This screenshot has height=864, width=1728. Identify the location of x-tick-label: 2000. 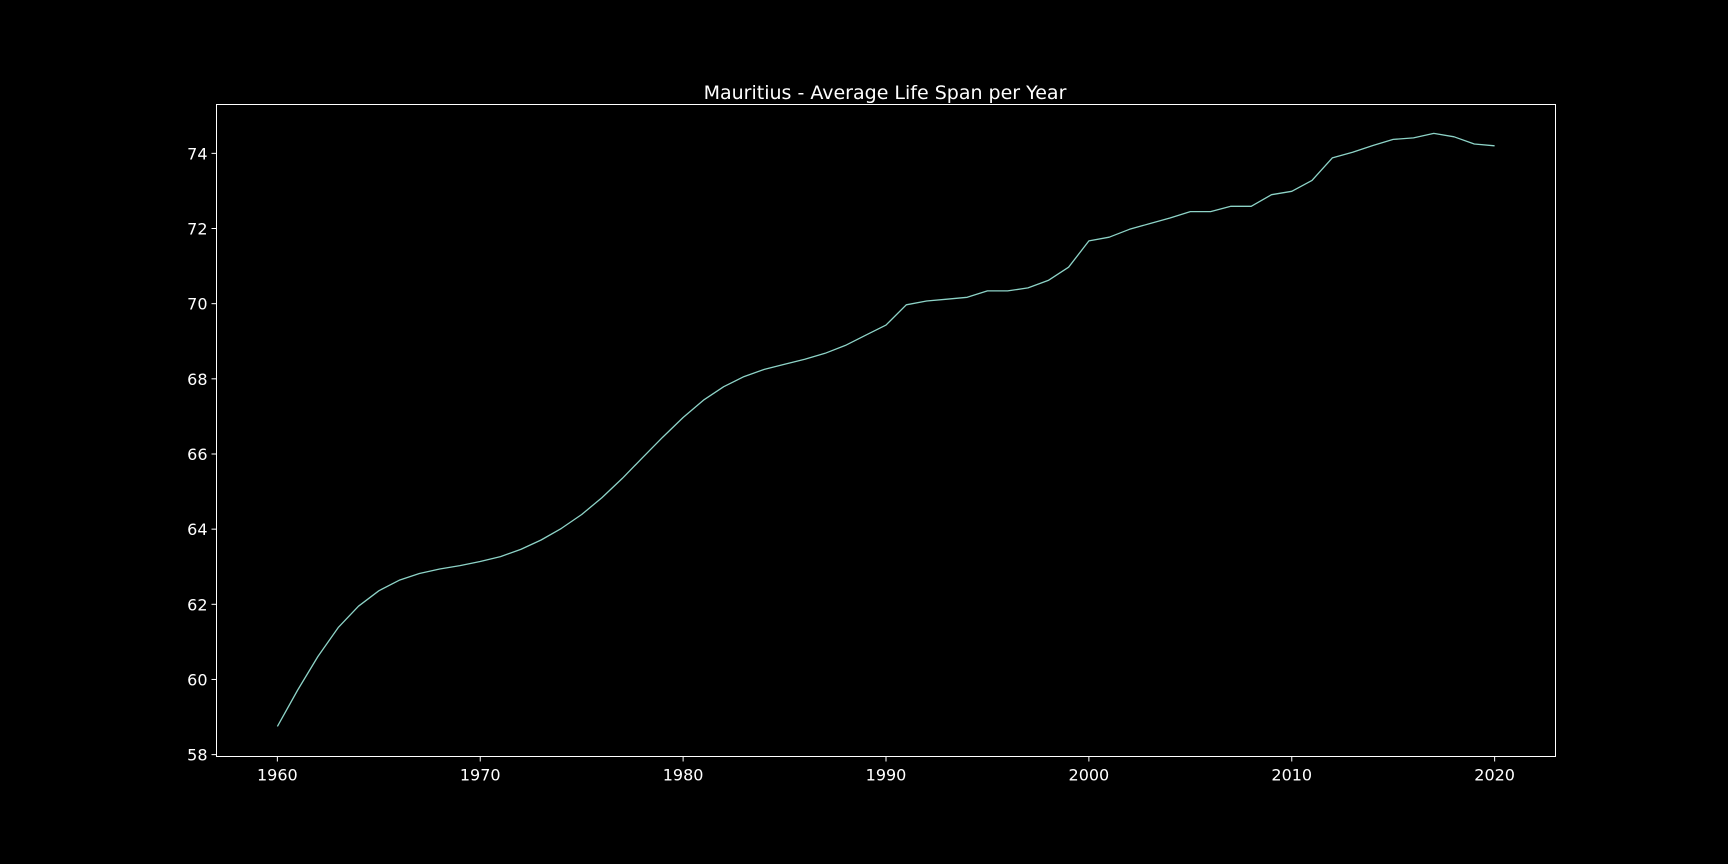
(1089, 775).